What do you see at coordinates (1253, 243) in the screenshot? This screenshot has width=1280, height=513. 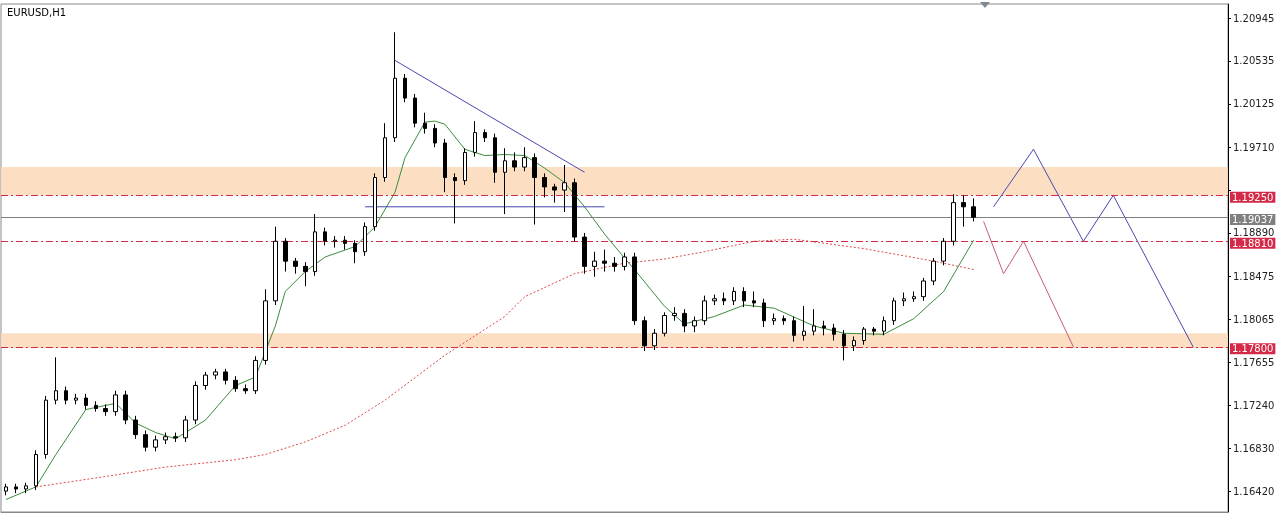 I see `ref-line-label: 1.18810` at bounding box center [1253, 243].